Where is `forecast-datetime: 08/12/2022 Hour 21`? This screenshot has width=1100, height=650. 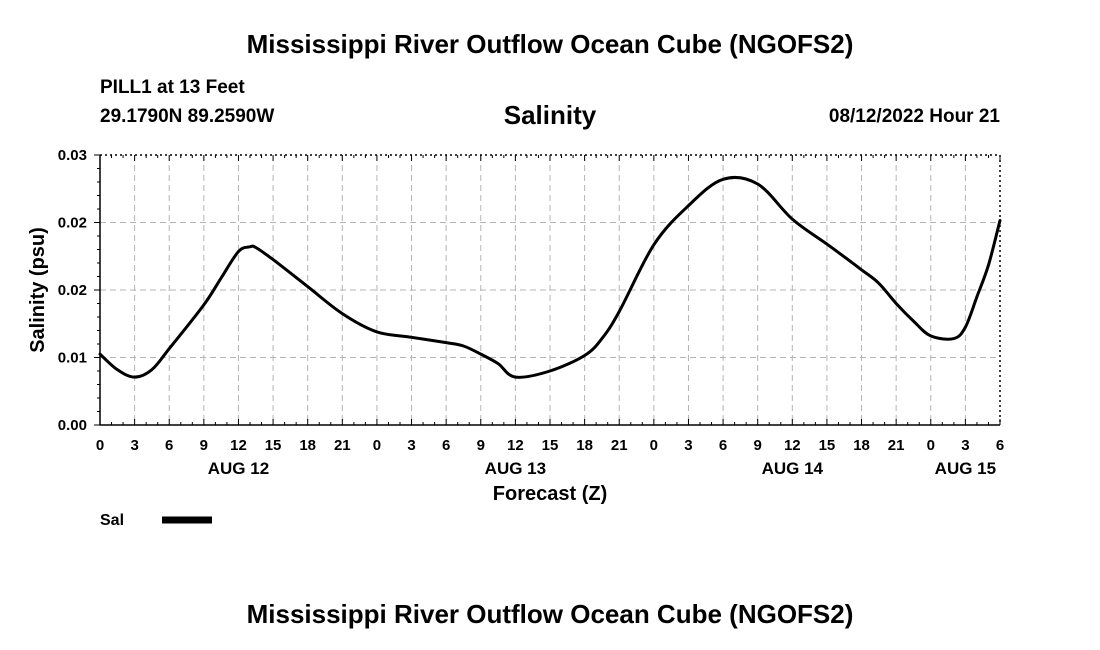 forecast-datetime: 08/12/2022 Hour 21 is located at coordinates (914, 116).